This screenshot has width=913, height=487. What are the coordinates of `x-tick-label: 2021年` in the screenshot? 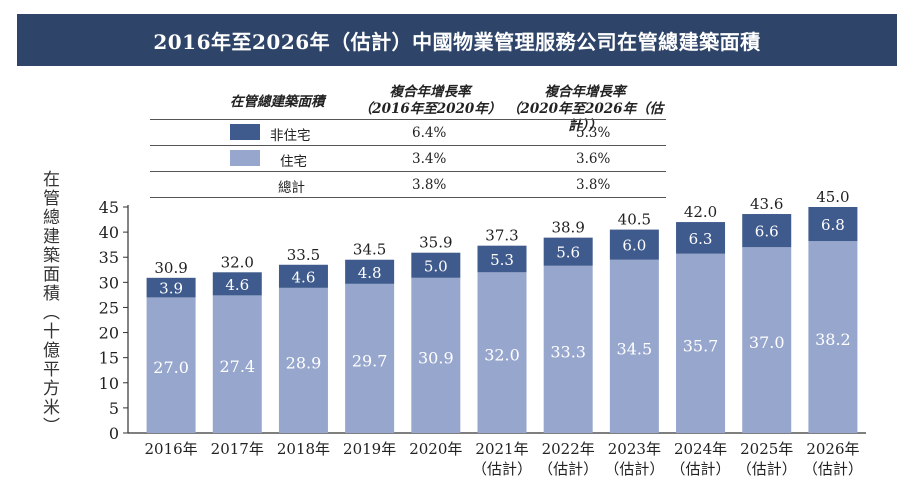 It's located at (501, 449).